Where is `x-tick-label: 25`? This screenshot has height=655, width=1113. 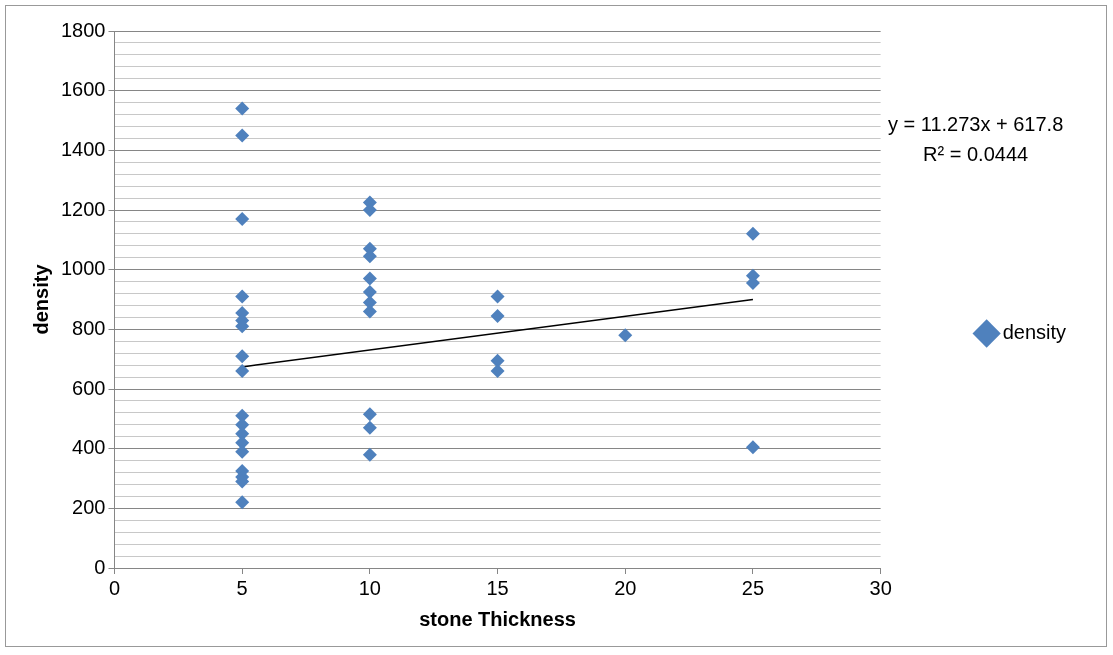 x-tick-label: 25 is located at coordinates (753, 587).